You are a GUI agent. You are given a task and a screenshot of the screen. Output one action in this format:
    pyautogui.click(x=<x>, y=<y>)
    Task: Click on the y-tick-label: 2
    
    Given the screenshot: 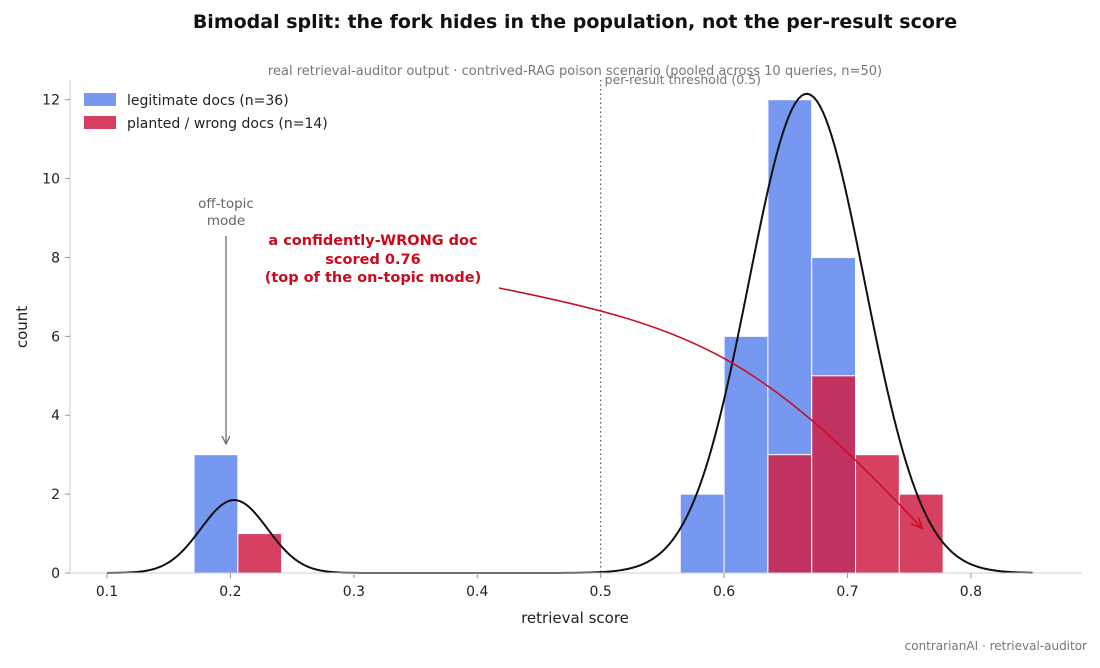 What is the action you would take?
    pyautogui.click(x=55, y=495)
    